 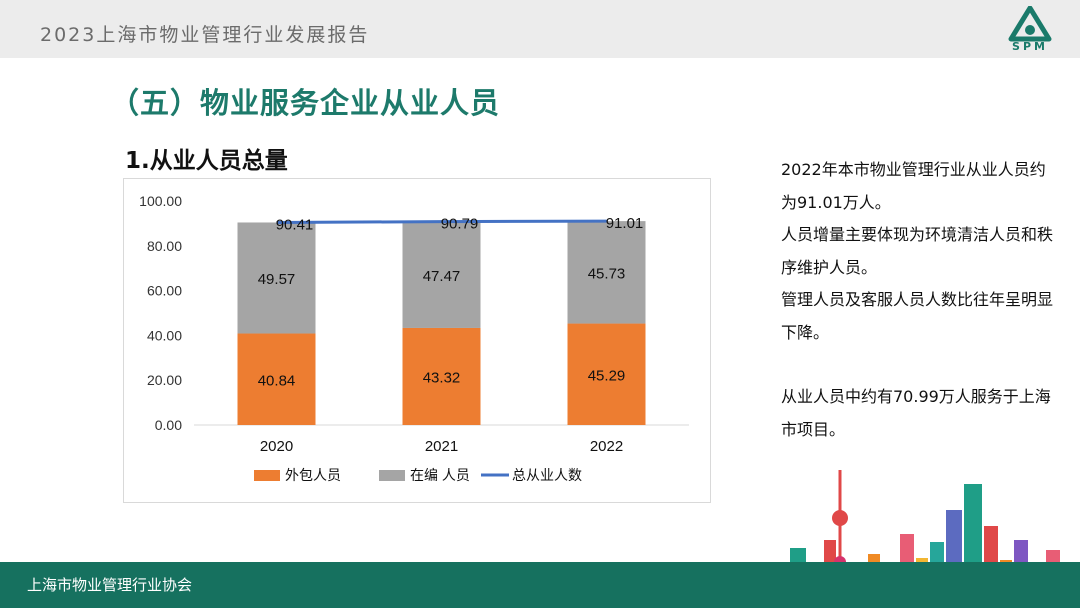 I want to click on legend-label: 外包人员, so click(x=313, y=475).